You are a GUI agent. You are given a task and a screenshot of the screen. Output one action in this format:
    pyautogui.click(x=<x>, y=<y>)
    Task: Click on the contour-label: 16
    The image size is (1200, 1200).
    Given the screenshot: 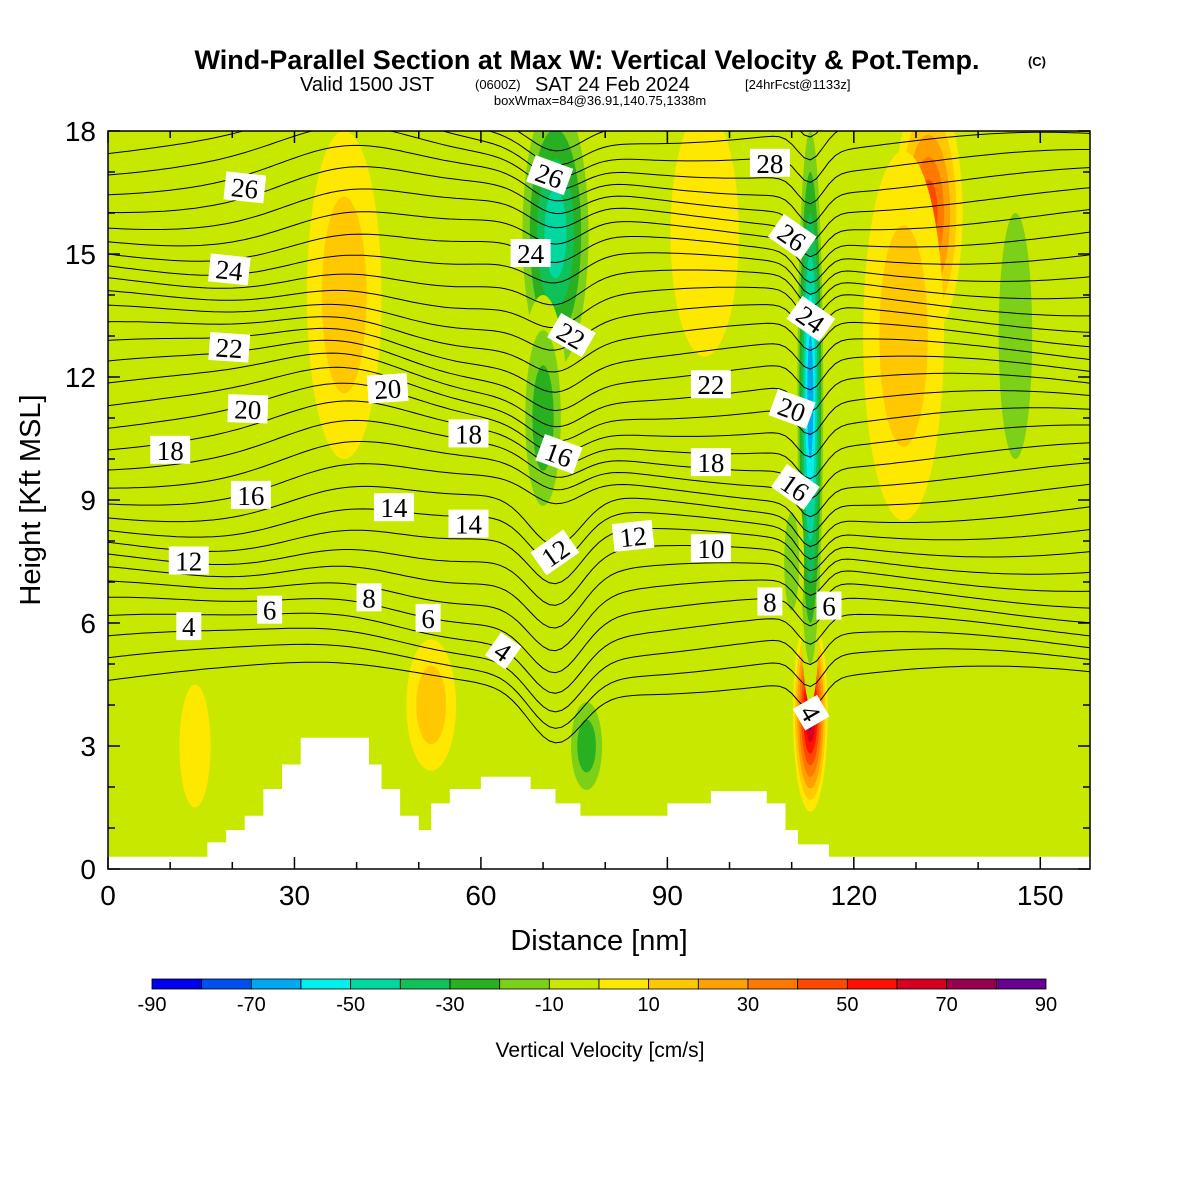 What is the action you would take?
    pyautogui.click(x=250, y=495)
    